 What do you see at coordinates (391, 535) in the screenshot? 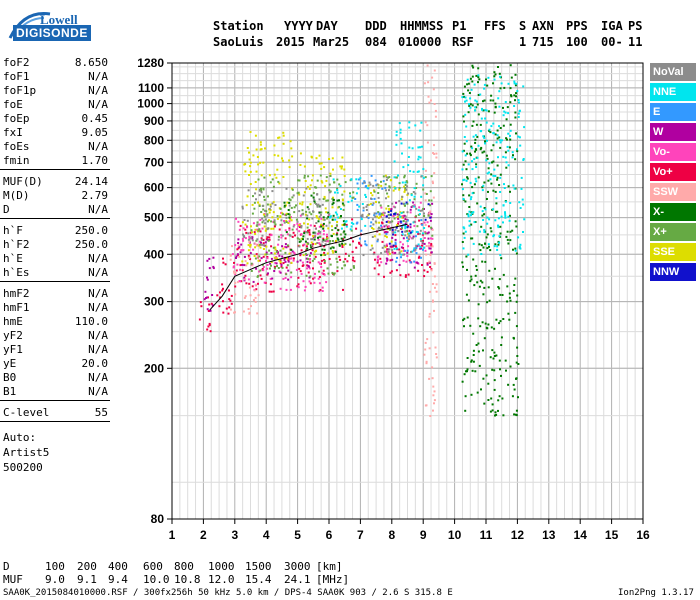
I see `x-tick-label: 8` at bounding box center [391, 535].